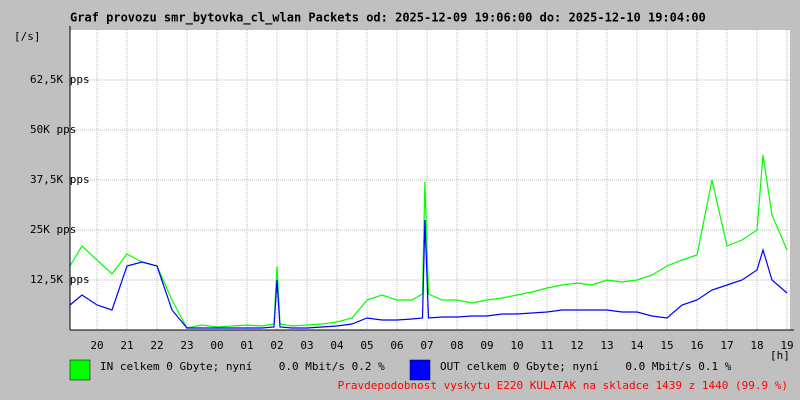  What do you see at coordinates (60, 79) in the screenshot?
I see `y-tick-label: 62,5K pps` at bounding box center [60, 79].